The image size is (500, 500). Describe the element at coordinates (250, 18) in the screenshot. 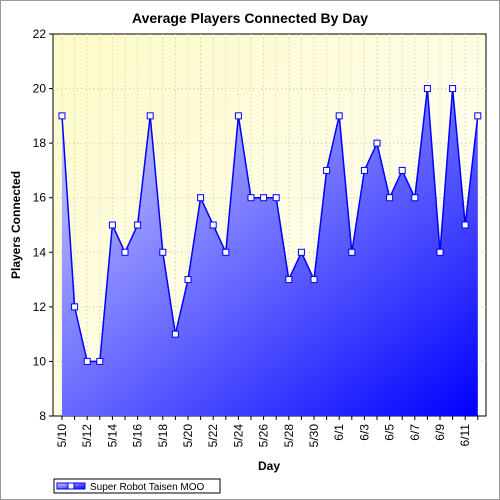

I see `chart-title: Average Players Connected By Day` at that location.